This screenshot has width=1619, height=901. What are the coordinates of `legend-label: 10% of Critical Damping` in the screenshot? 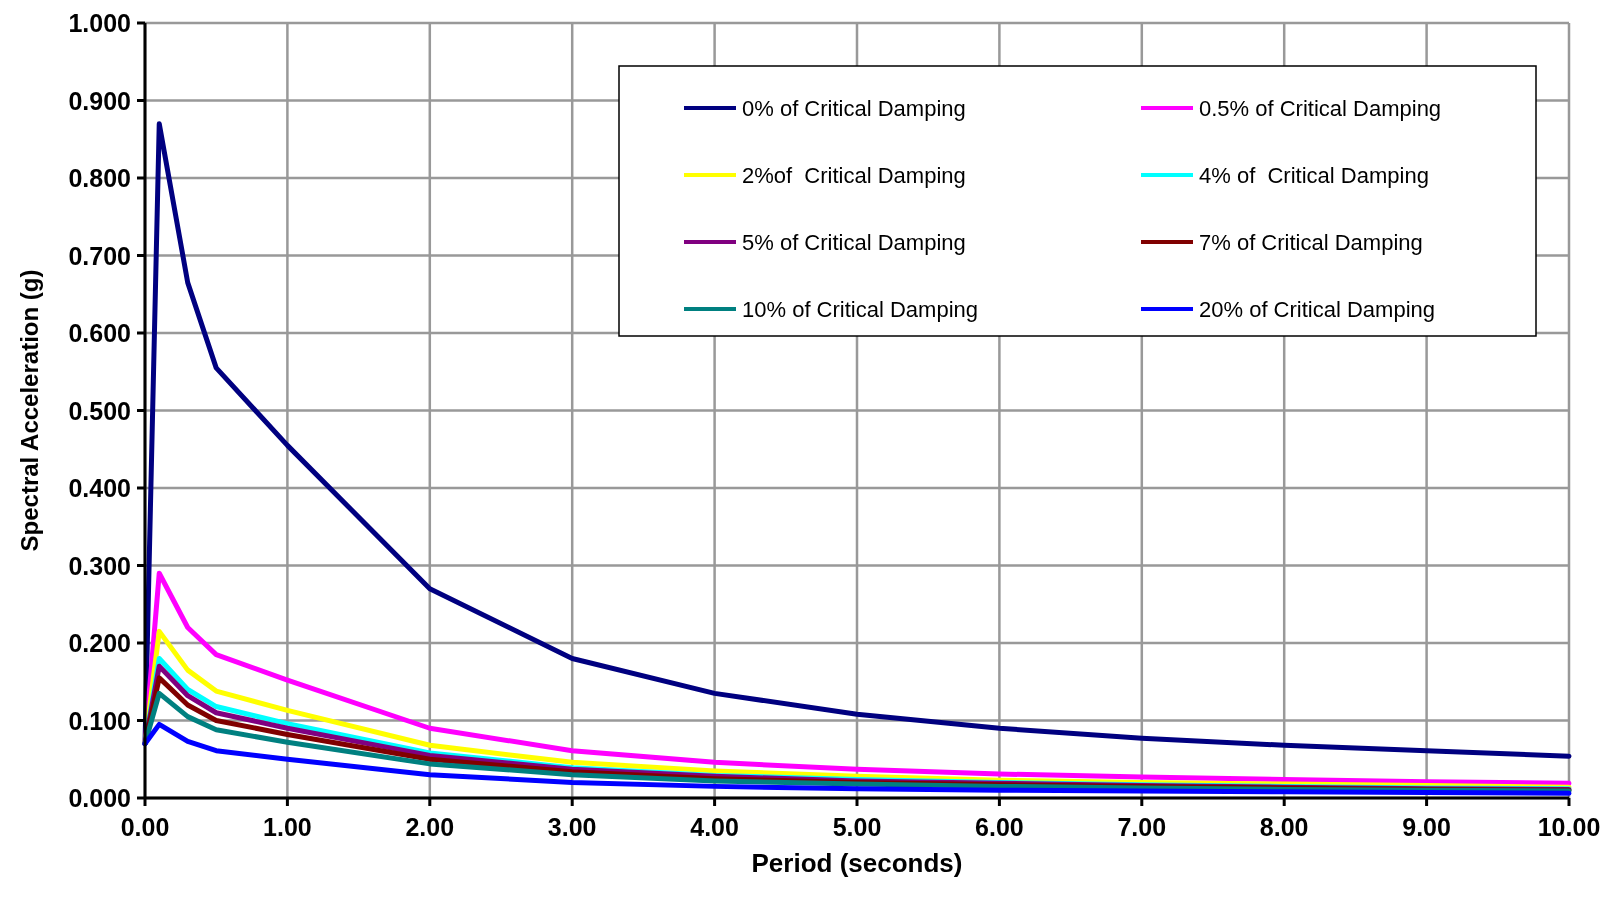 It's located at (860, 309).